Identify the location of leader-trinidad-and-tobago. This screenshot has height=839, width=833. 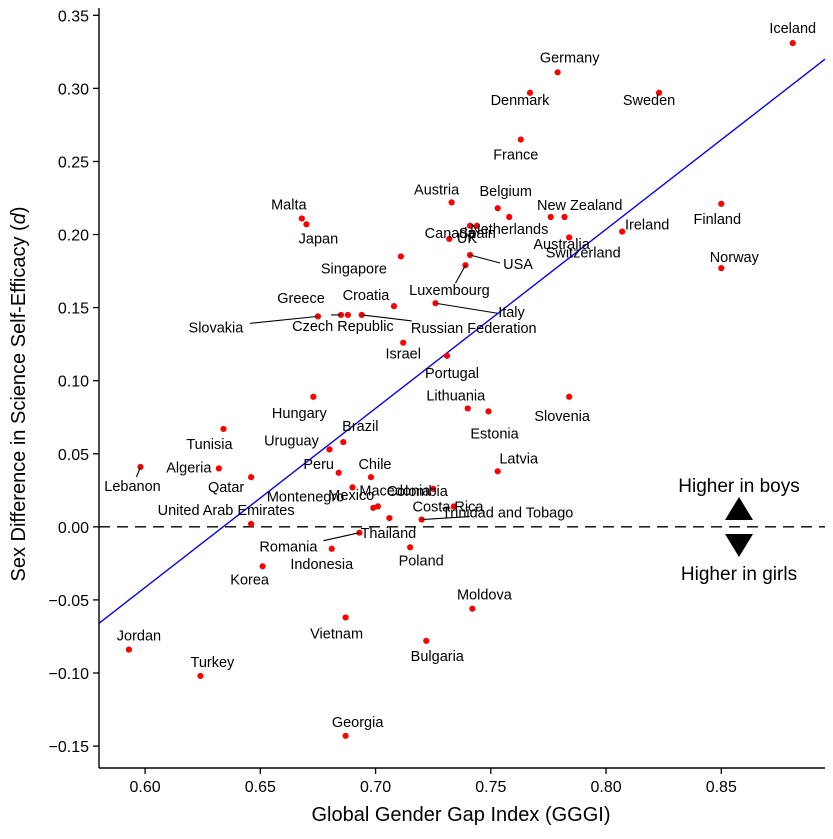
(445, 518).